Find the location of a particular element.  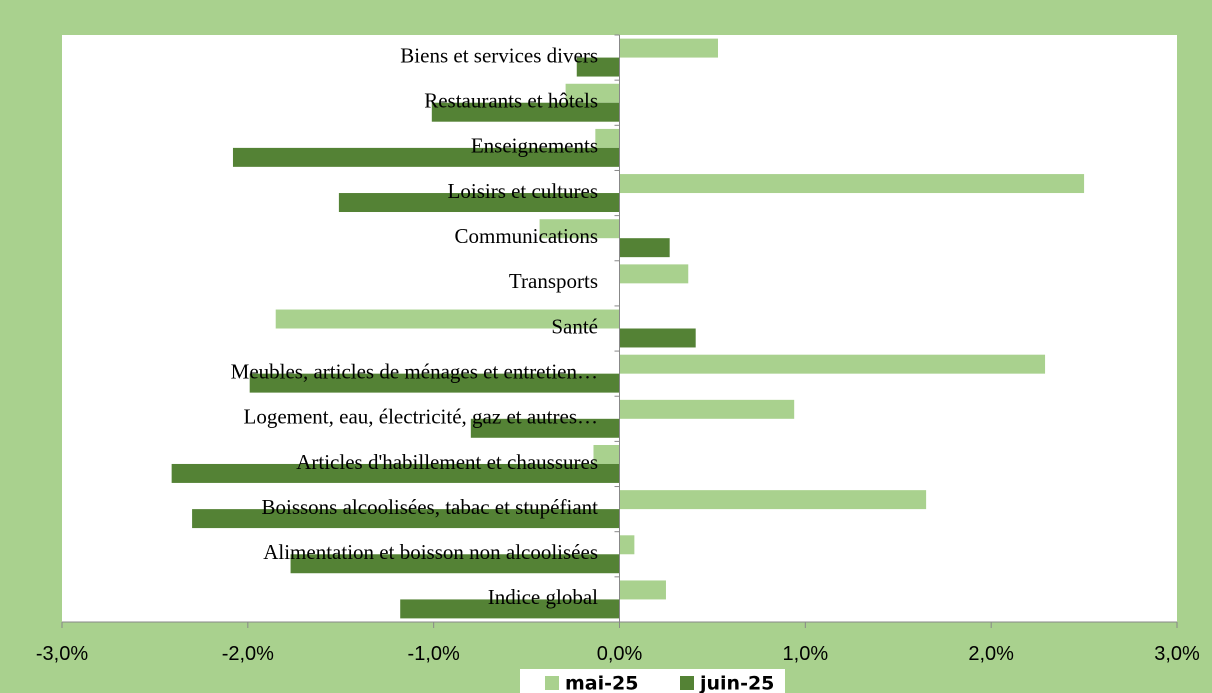

x-tick-label: -2,0% is located at coordinates (248, 654).